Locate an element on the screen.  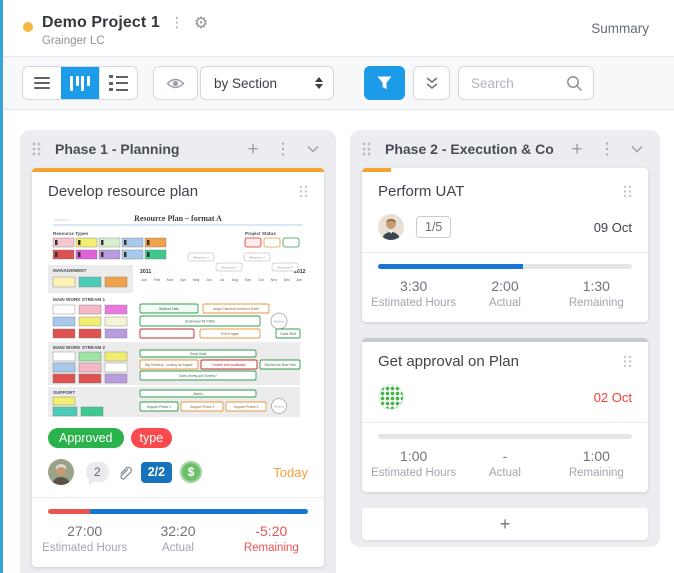
card-meta-row: 2 2/2 $ Today is located at coordinates (178, 472).